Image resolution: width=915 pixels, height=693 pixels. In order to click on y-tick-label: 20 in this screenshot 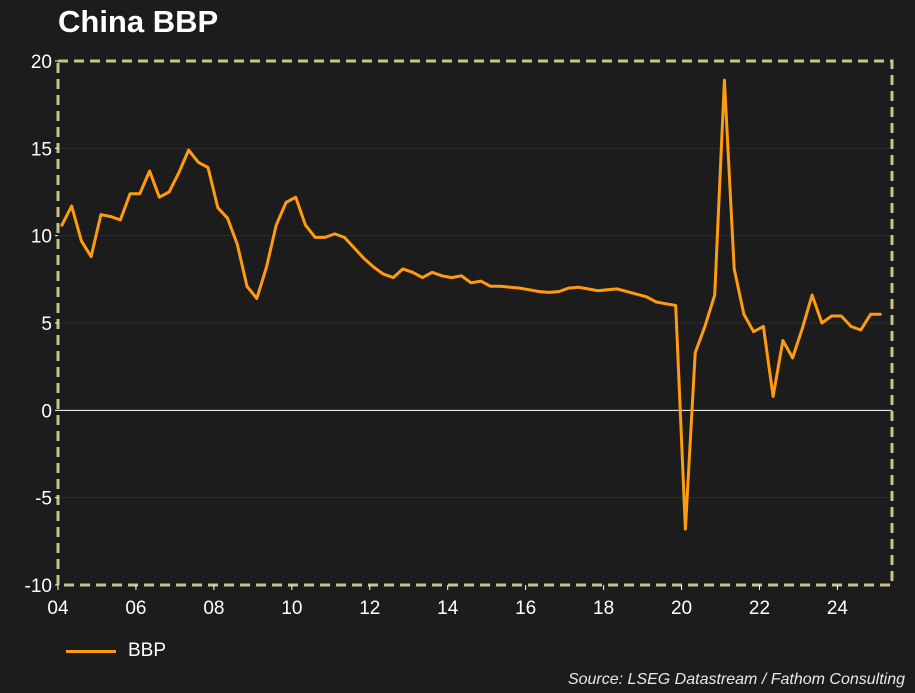, I will do `click(41, 62)`.